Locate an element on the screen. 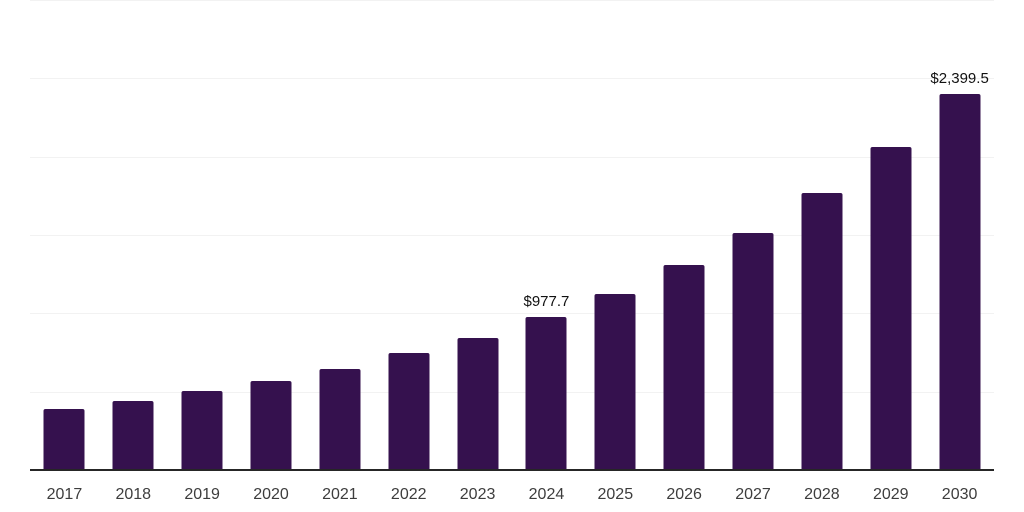 The width and height of the screenshot is (1024, 512). bar-2024 is located at coordinates (546, 393).